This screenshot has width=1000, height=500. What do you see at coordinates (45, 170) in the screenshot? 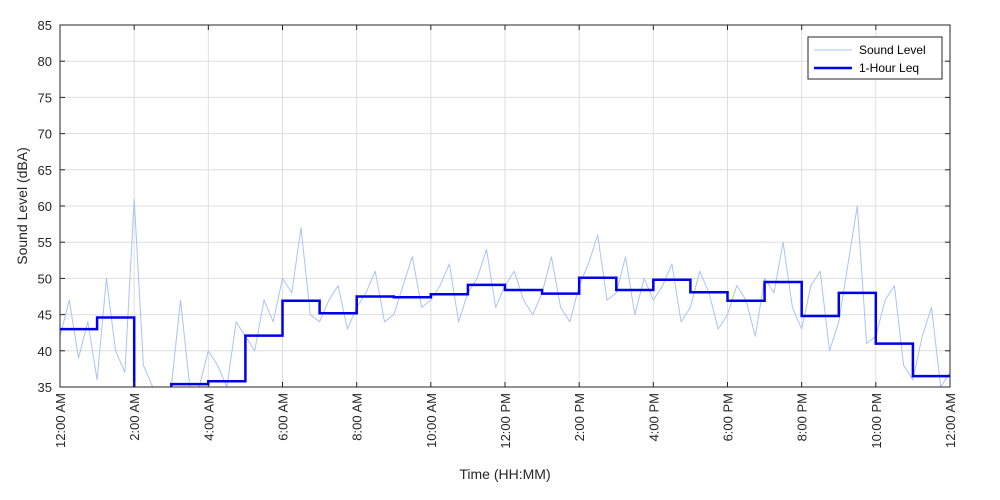
I see `y-tick-label: 65` at bounding box center [45, 170].